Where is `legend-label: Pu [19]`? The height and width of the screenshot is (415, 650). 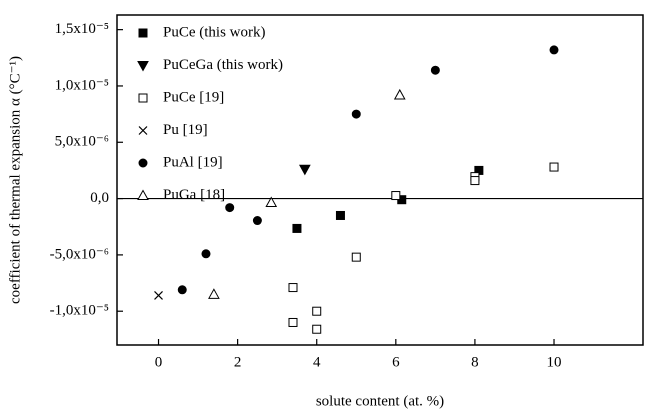 legend-label: Pu [19] is located at coordinates (185, 130).